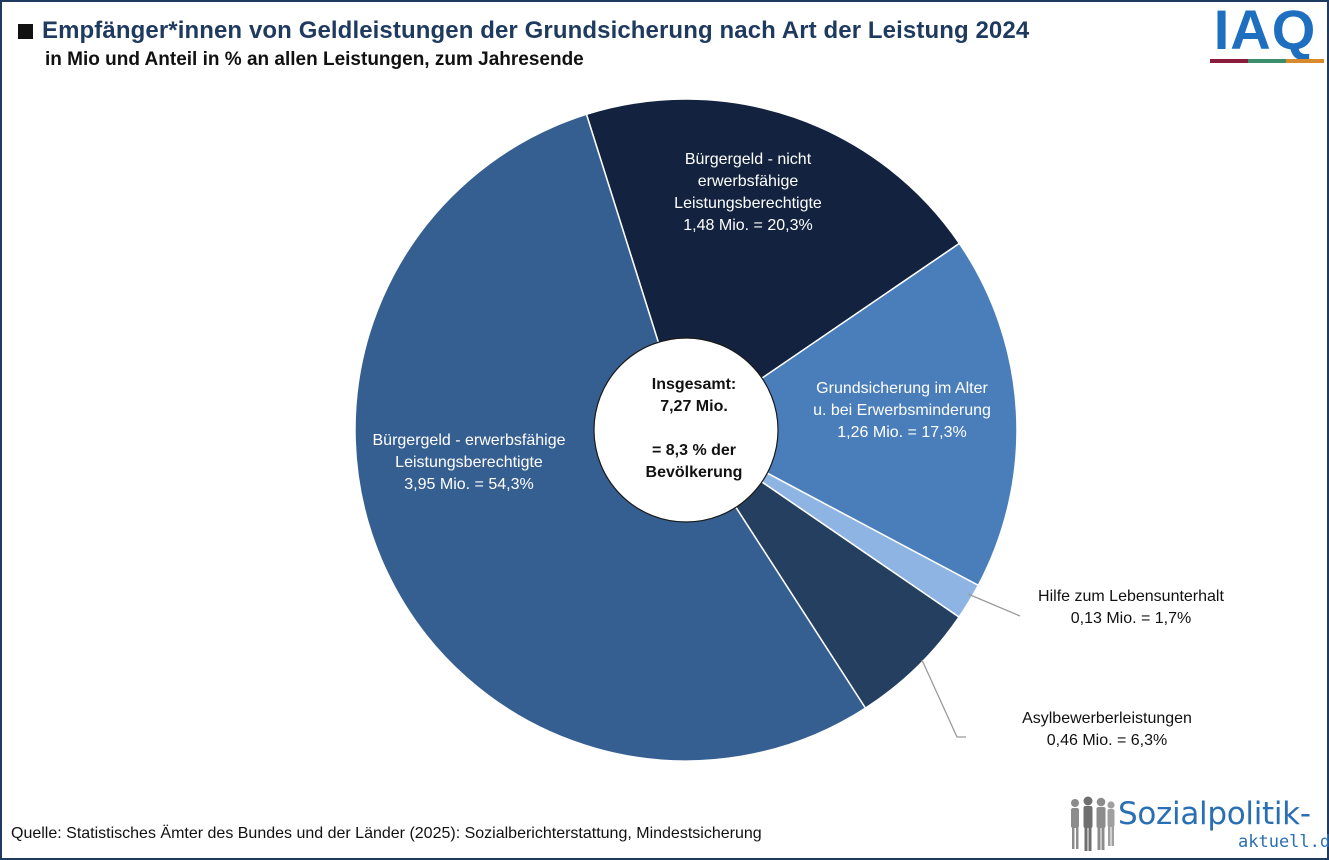 This screenshot has width=1329, height=860. What do you see at coordinates (694, 450) in the screenshot?
I see `center-label: = 8,3 % der` at bounding box center [694, 450].